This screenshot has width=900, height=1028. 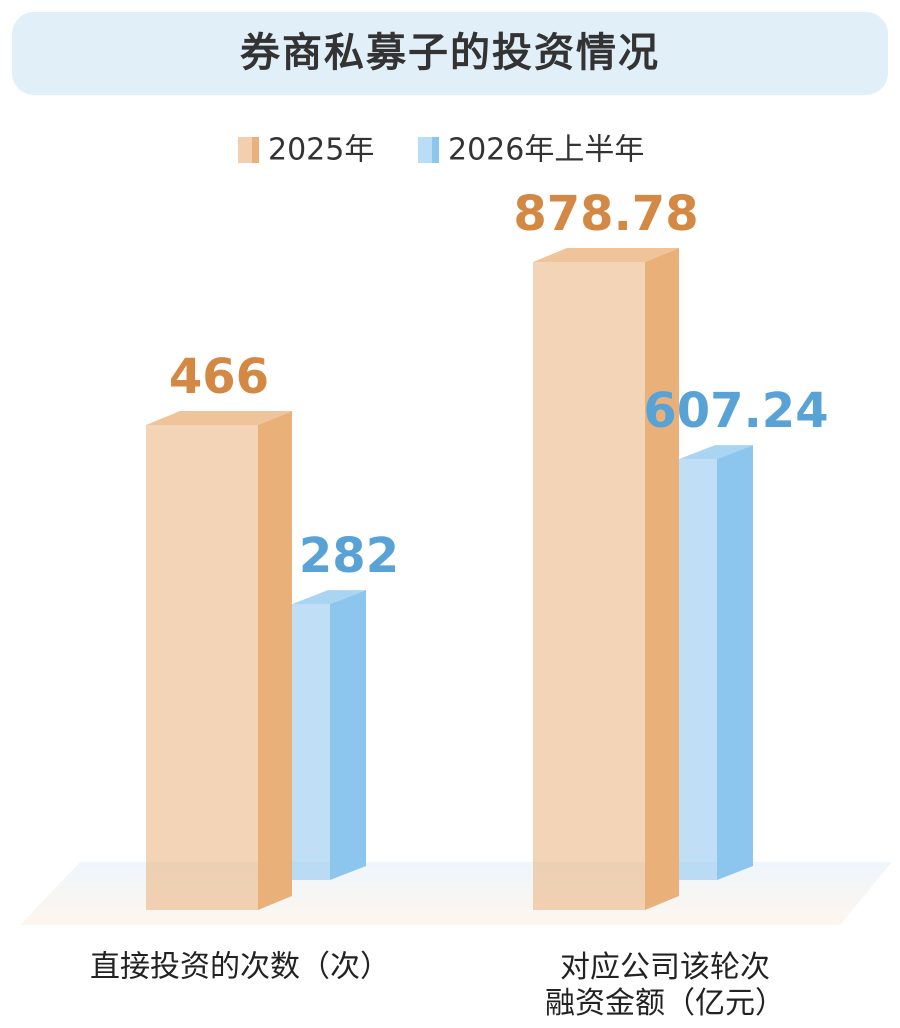 What do you see at coordinates (665, 1003) in the screenshot?
I see `category-line: 融资金额（亿元）` at bounding box center [665, 1003].